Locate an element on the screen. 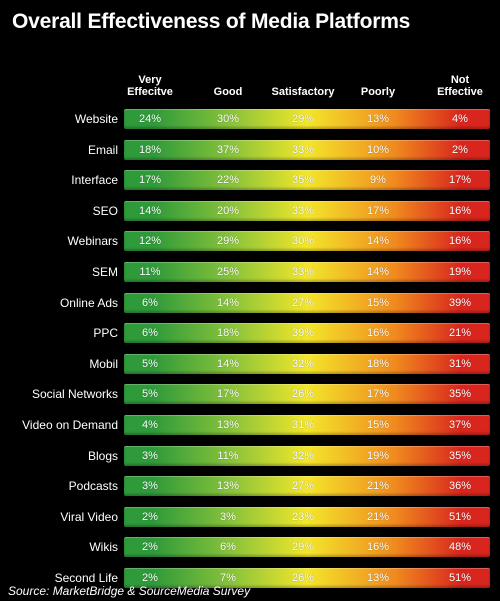  column-header-line: Very is located at coordinates (150, 80).